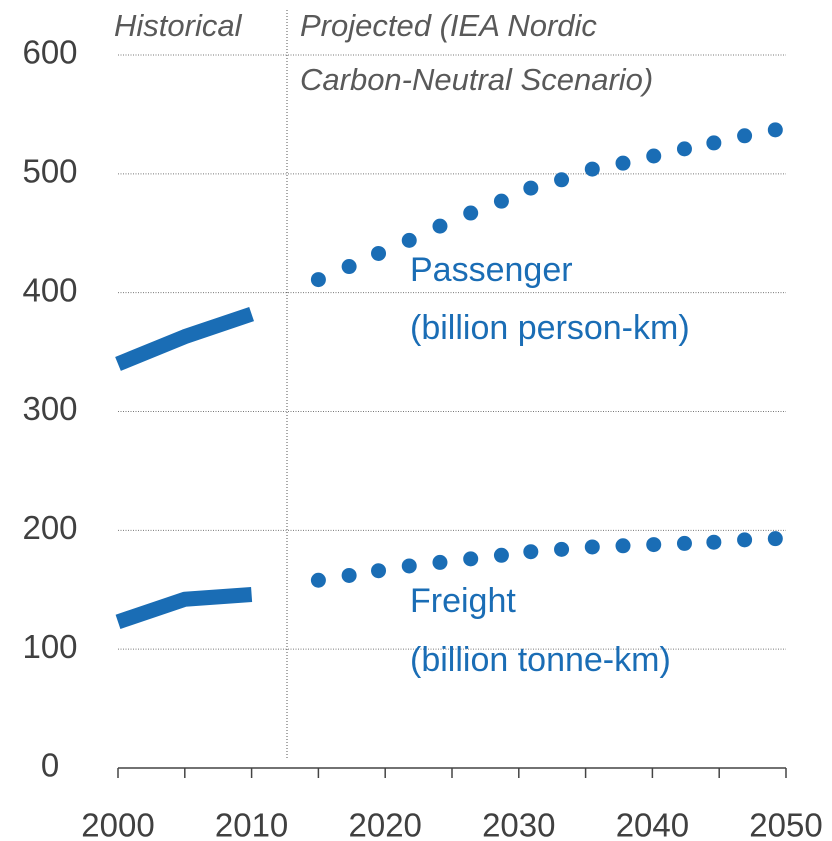  Describe the element at coordinates (49, 289) in the screenshot. I see `y-tick-label: 400` at that location.